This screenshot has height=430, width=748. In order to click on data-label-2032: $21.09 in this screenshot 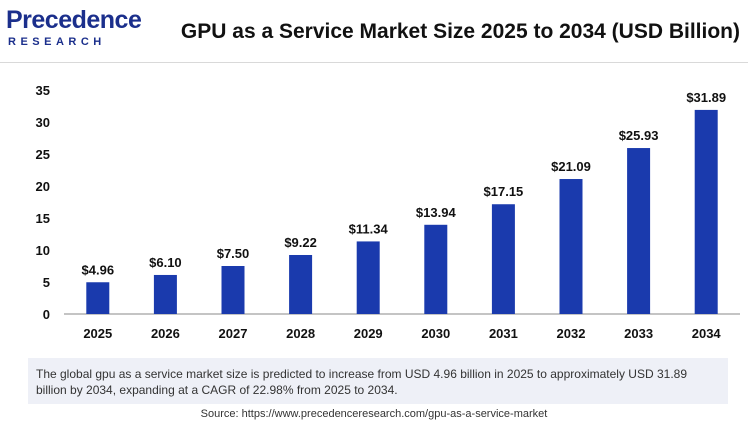, I will do `click(571, 166)`.